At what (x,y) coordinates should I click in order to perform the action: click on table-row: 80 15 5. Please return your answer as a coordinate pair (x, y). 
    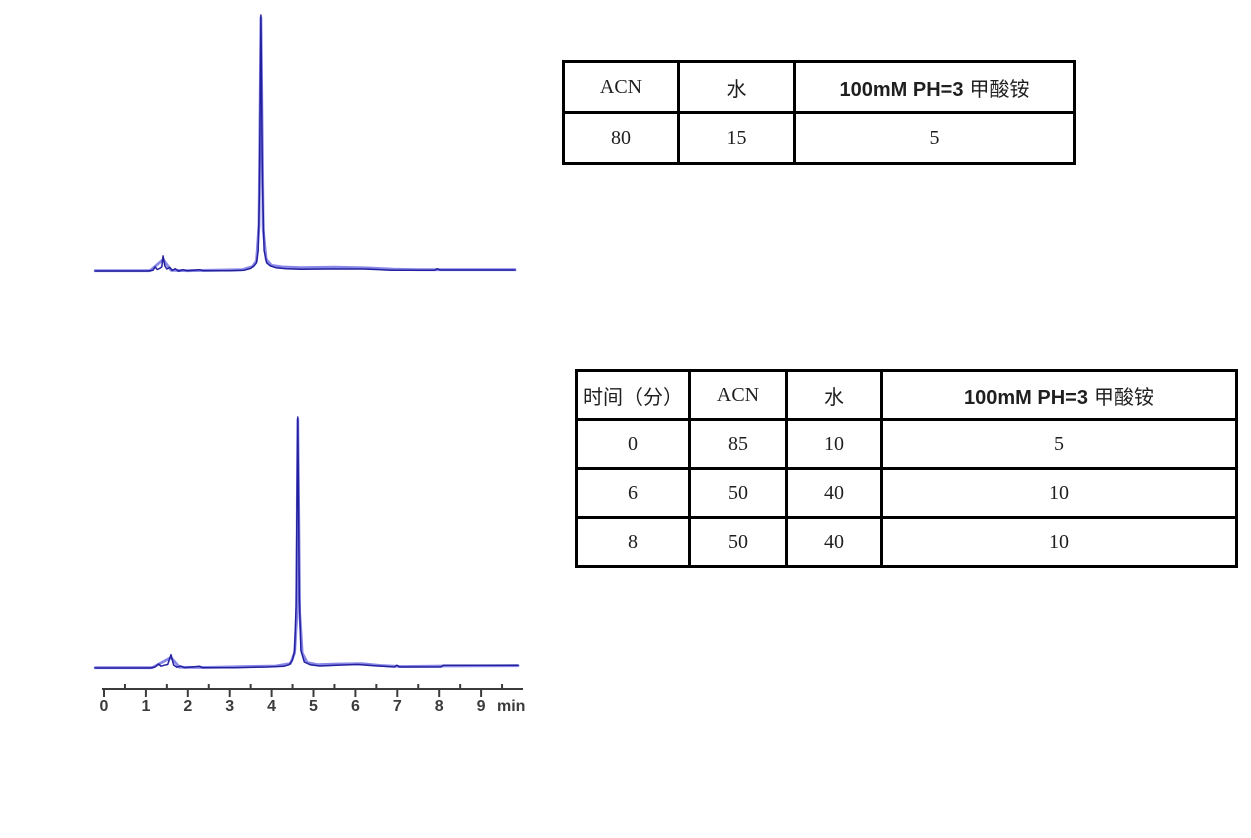
    Looking at the image, I should click on (819, 138).